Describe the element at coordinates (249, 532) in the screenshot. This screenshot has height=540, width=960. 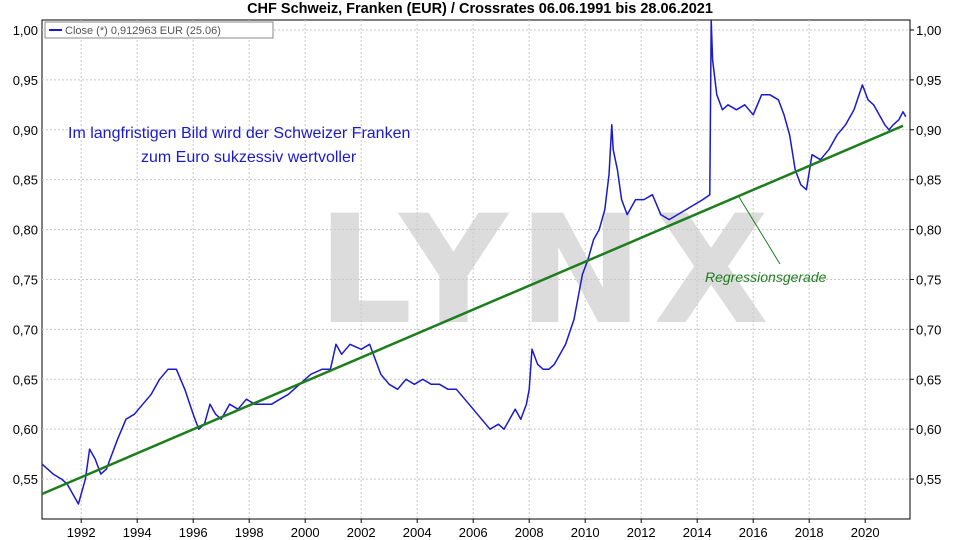
I see `x-tick-label: 1998` at that location.